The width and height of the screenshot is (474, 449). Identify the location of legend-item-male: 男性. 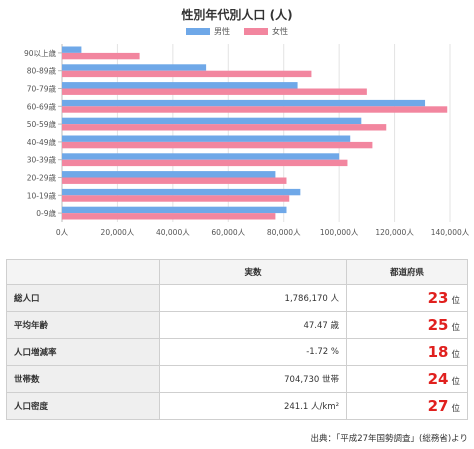
(208, 31).